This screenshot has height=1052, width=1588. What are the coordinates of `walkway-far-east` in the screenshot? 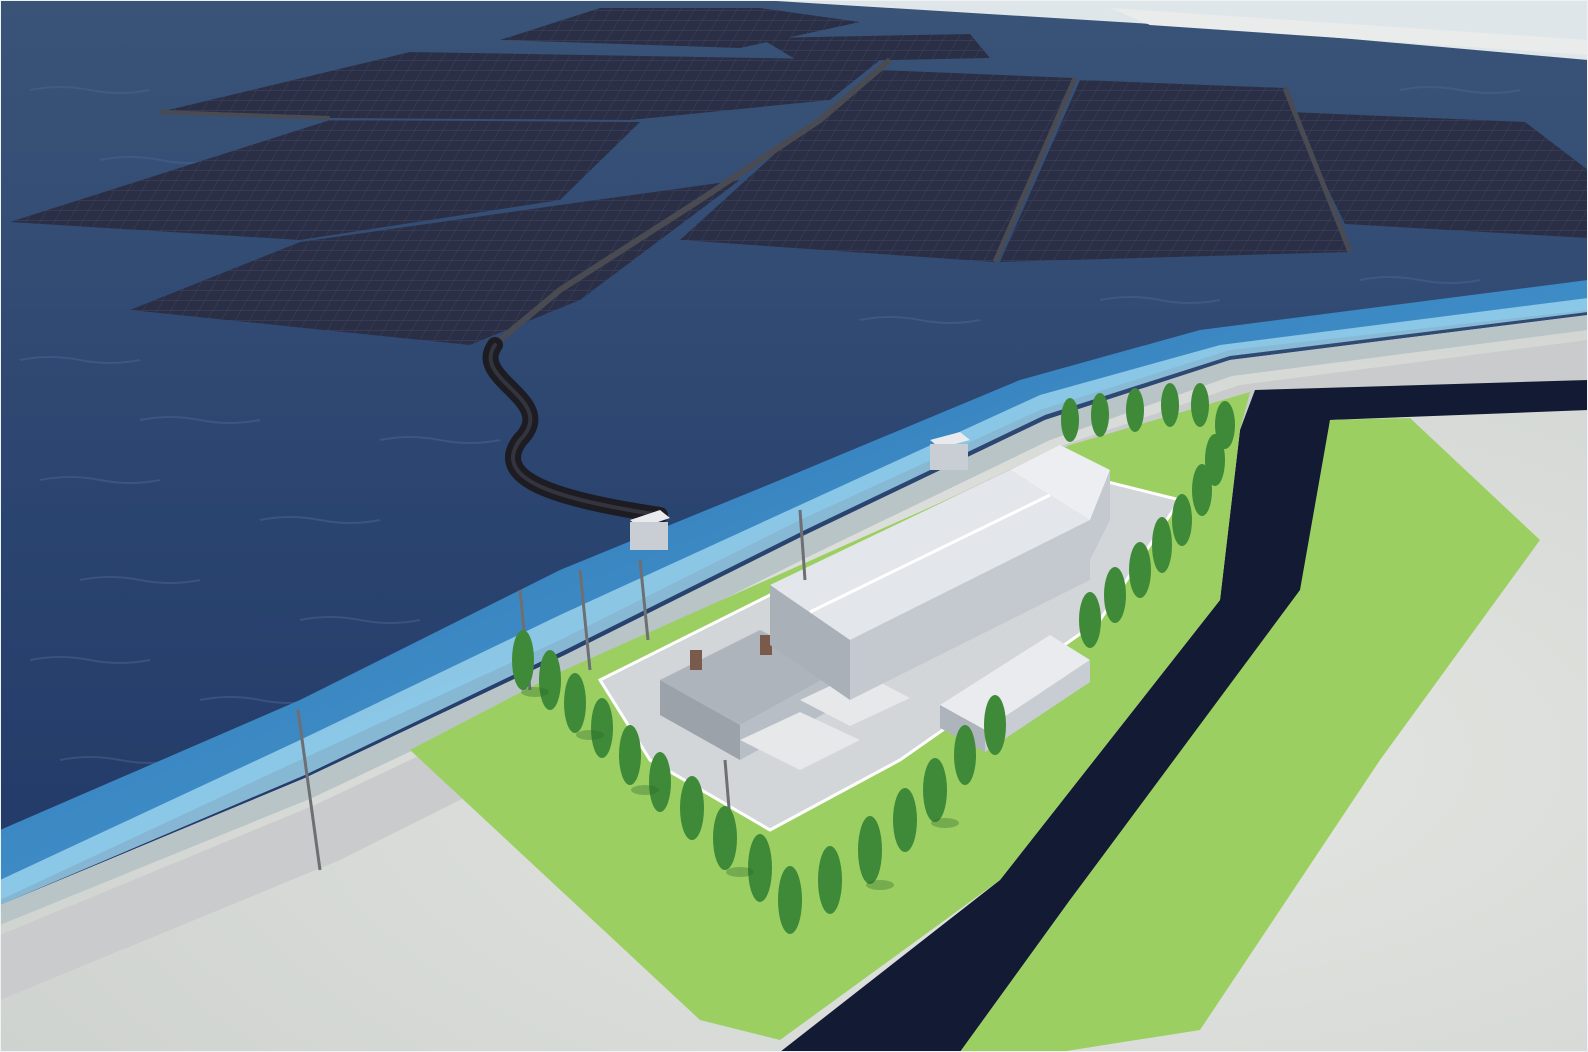 It's located at (1317, 170).